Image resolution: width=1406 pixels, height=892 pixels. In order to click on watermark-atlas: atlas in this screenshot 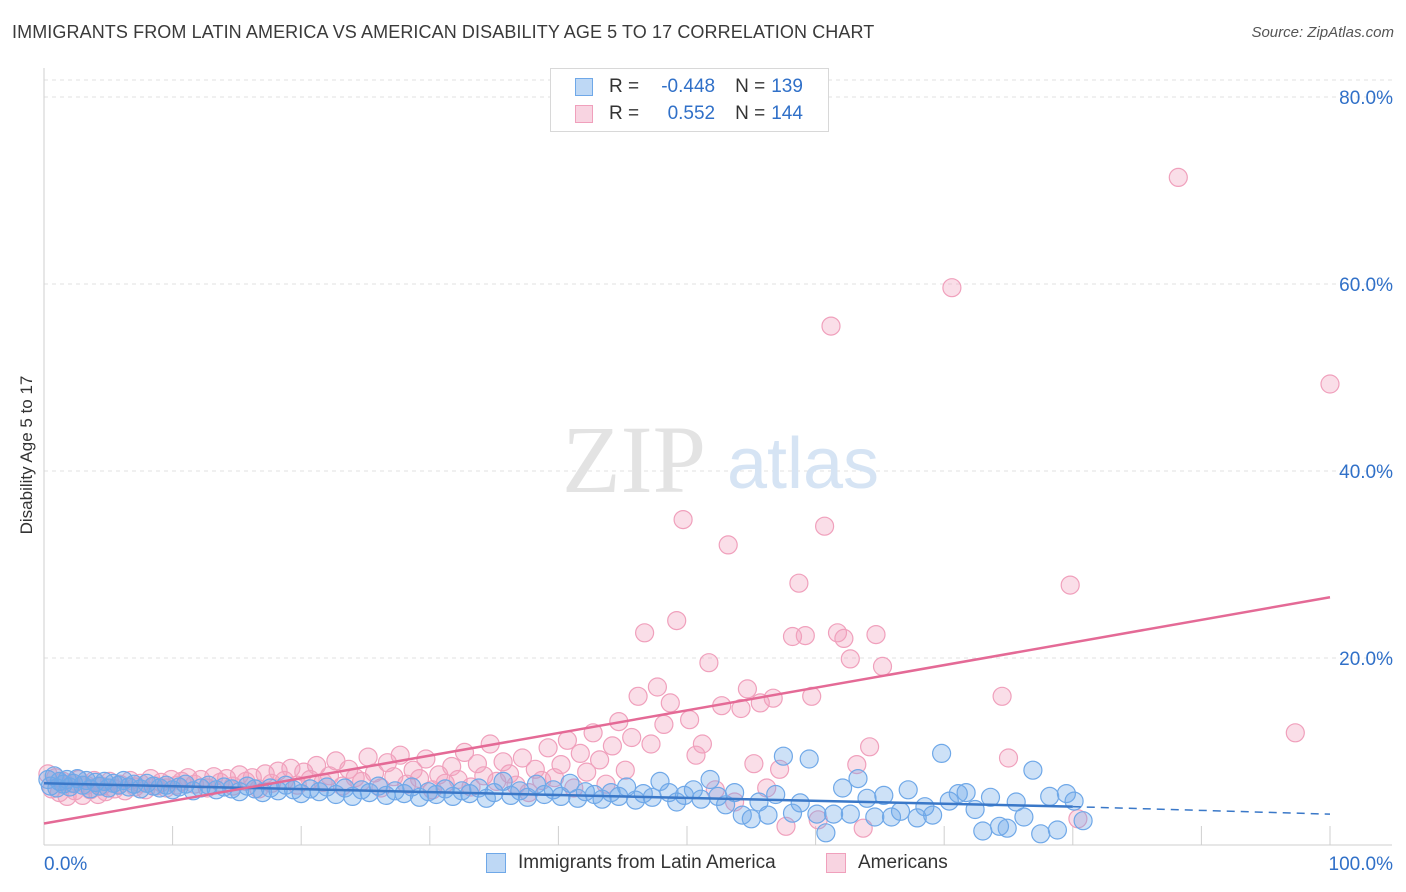, I will do `click(803, 464)`.